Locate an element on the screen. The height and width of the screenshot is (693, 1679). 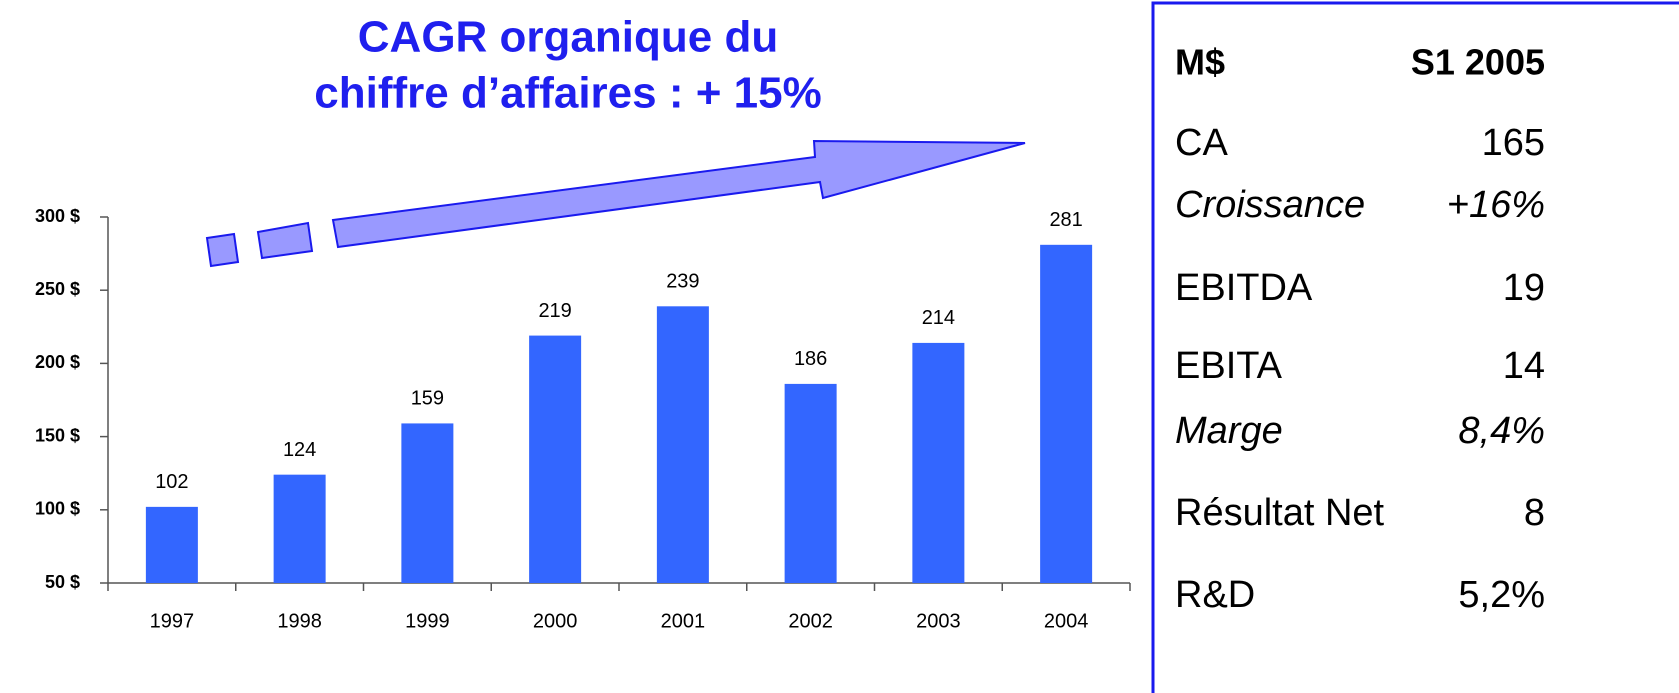
x-tick-label: 2004 is located at coordinates (1066, 621).